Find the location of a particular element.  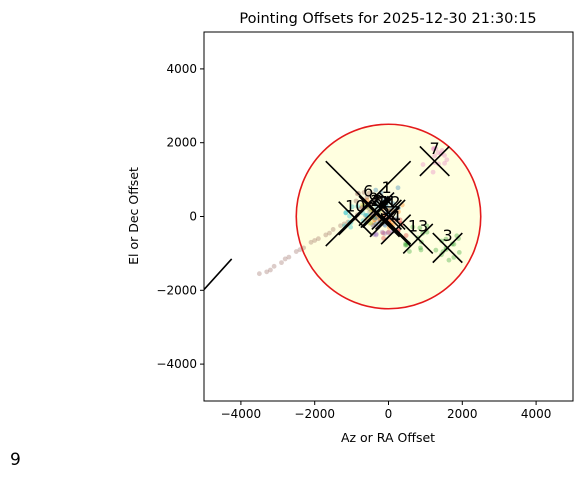

y-axis-label: El or Dec Offset is located at coordinates (133, 216).